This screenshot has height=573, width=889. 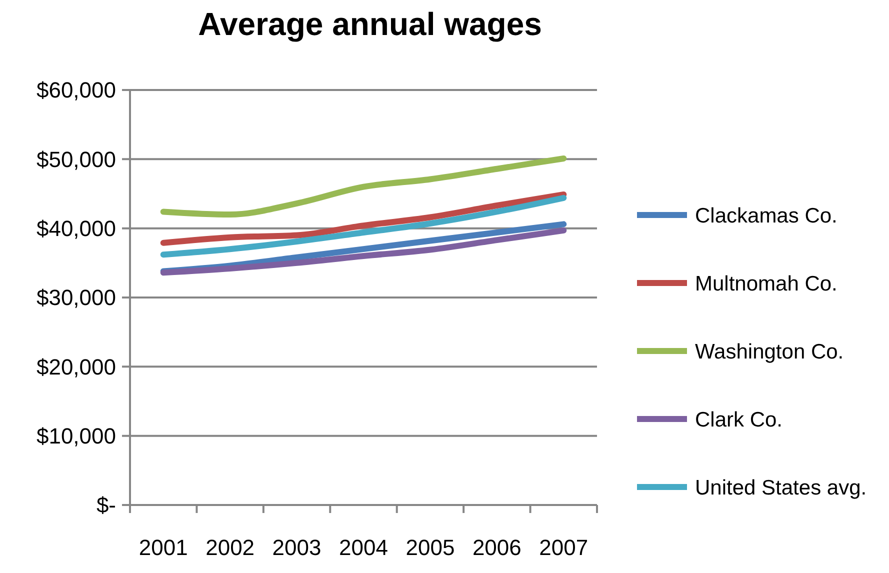 I want to click on x-tick-label: 2006, so click(x=497, y=547).